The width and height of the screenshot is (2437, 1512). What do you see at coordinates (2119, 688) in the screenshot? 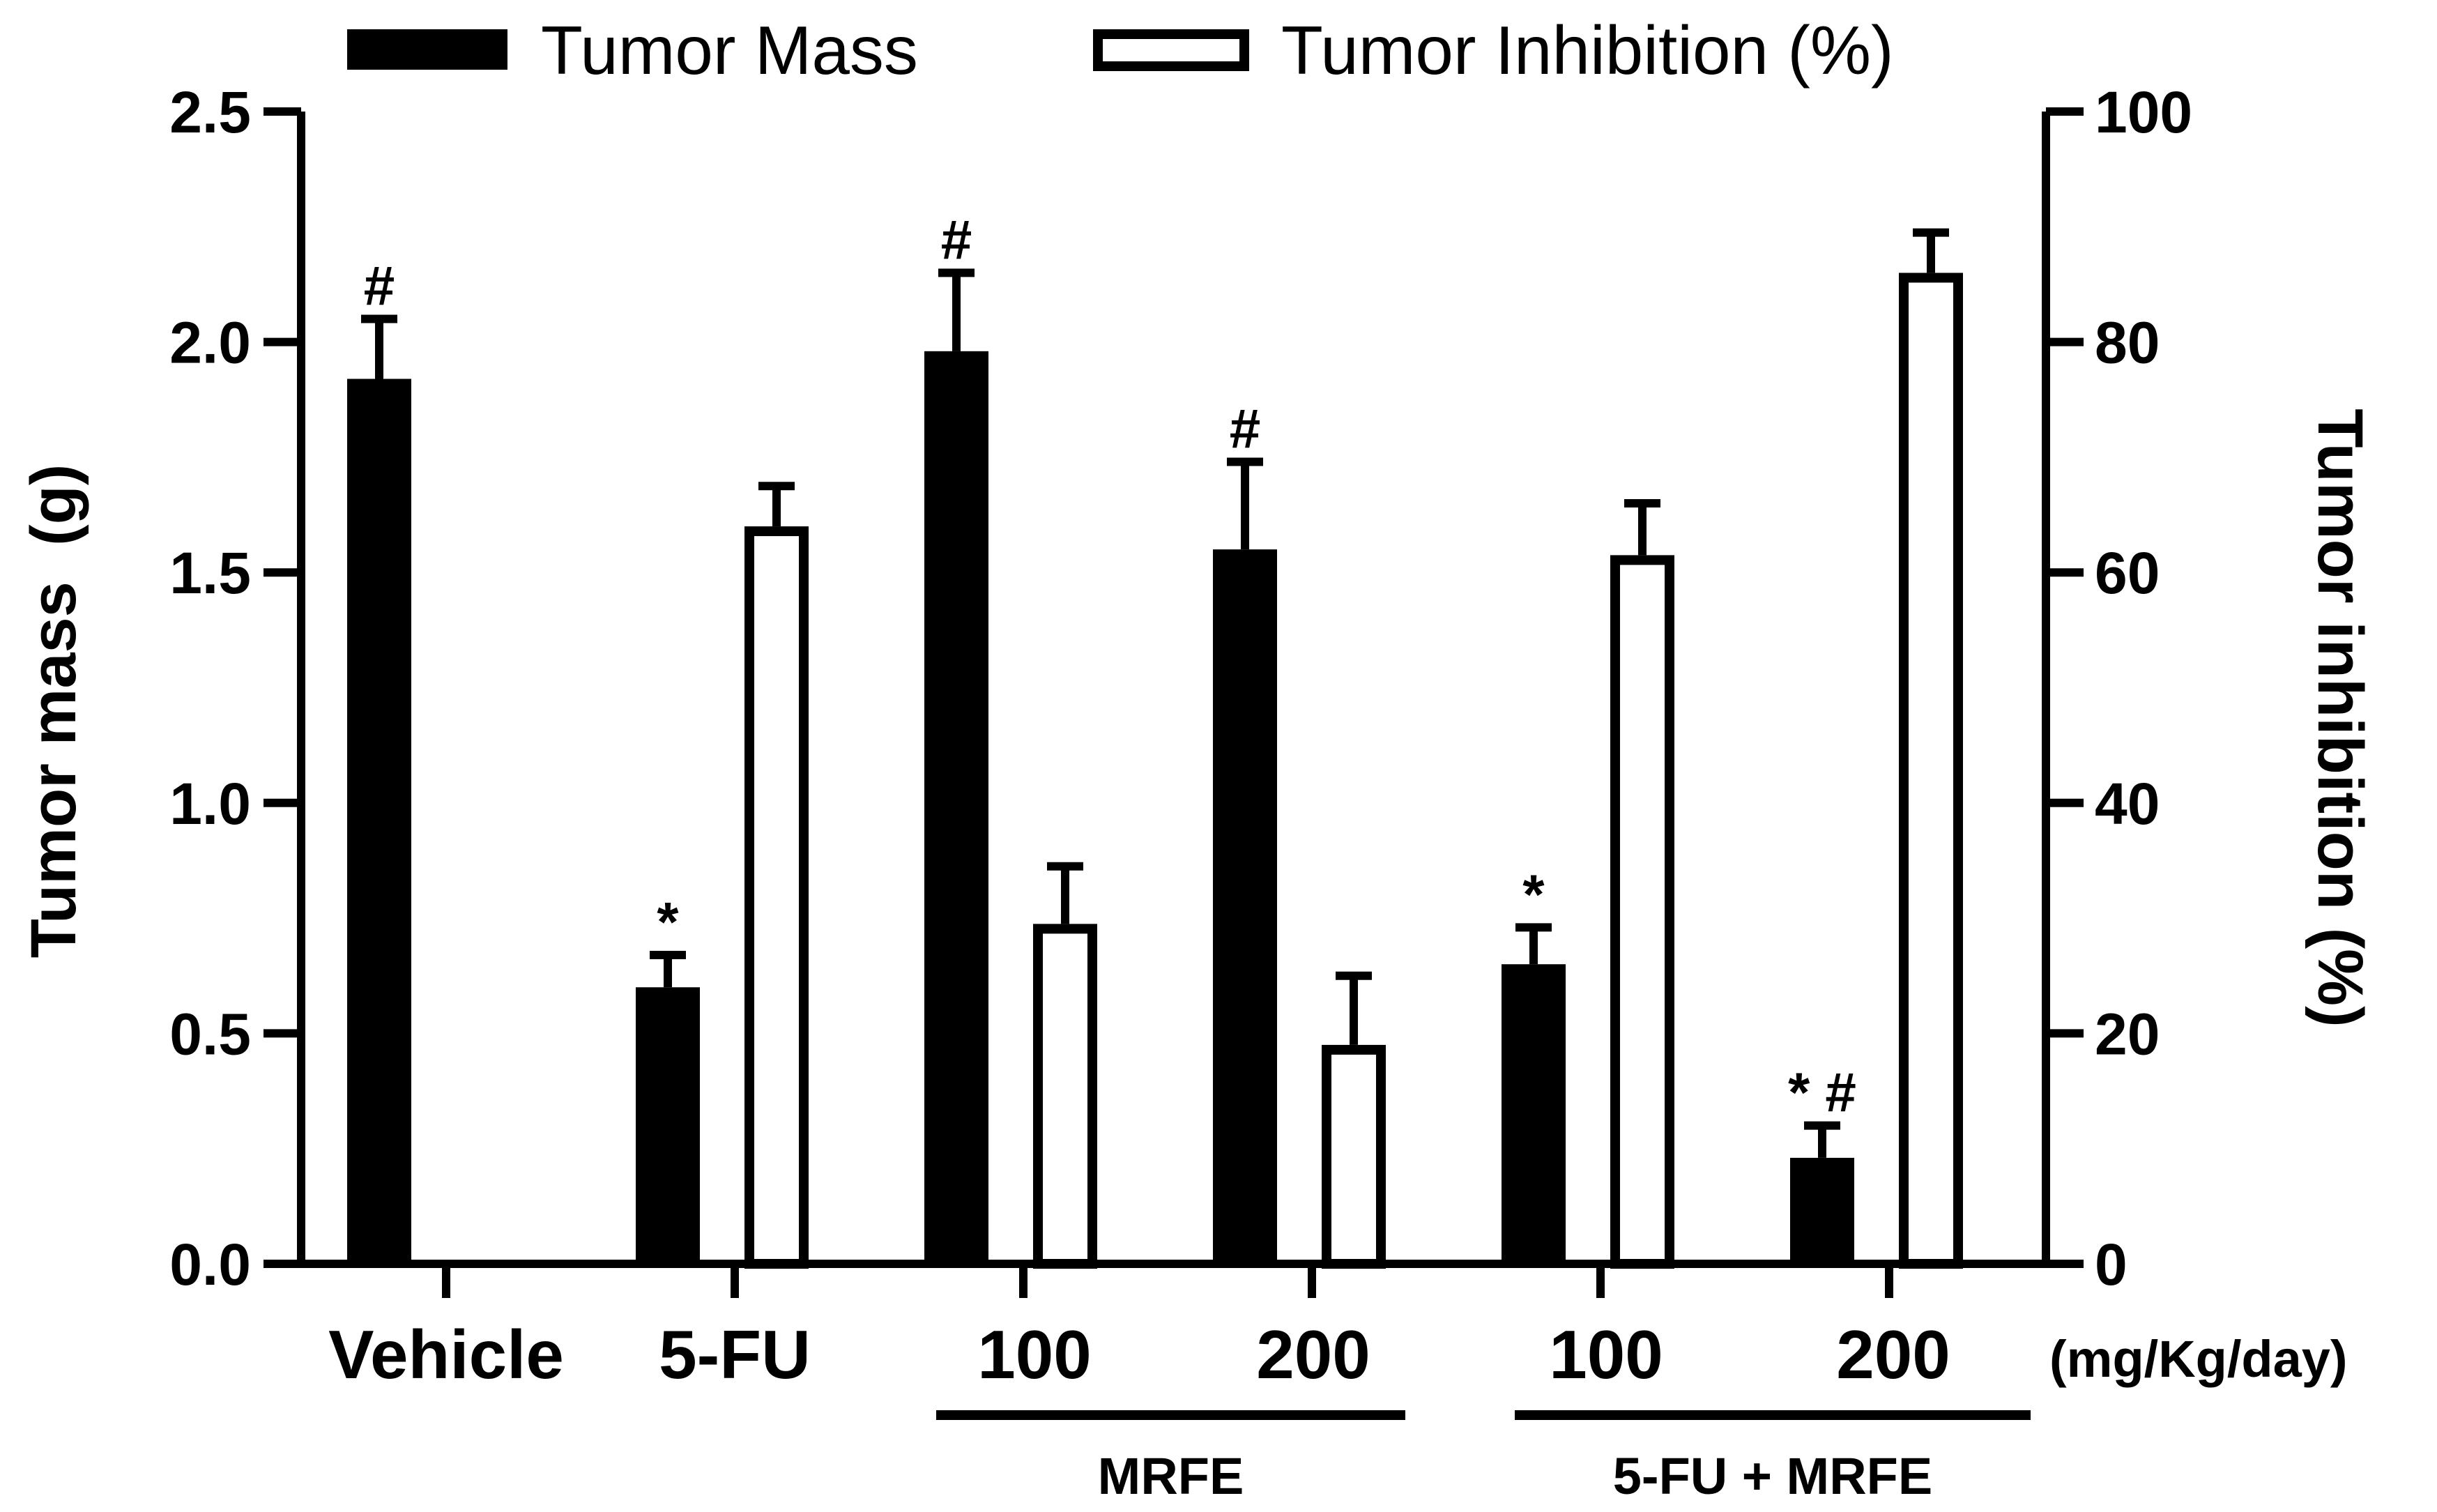
I see `right-axis-ticks: 0 20 40 60 80 100` at bounding box center [2119, 688].